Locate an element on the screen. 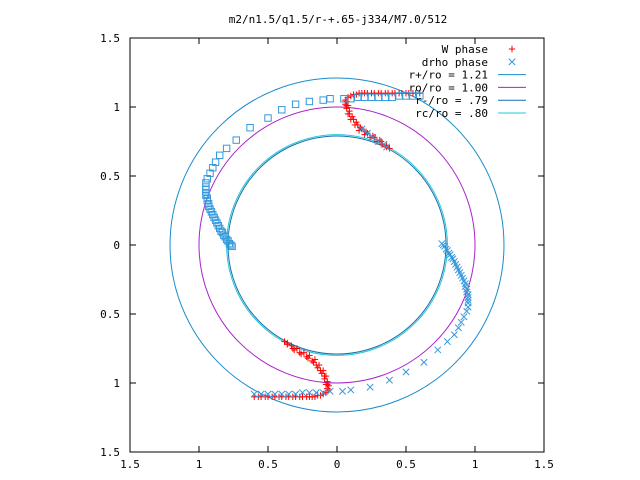  legend-label: r+/ro = 1.21 is located at coordinates (448, 75).